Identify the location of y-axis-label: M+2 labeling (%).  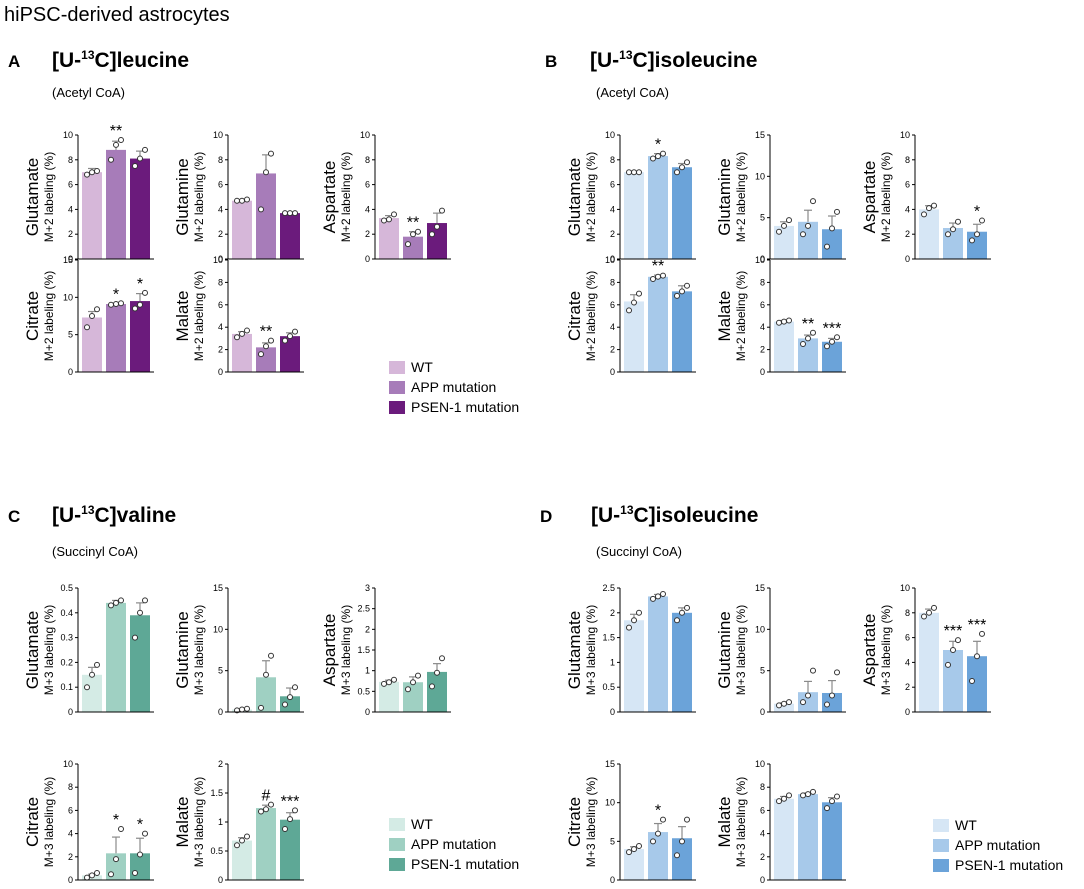
(741, 197).